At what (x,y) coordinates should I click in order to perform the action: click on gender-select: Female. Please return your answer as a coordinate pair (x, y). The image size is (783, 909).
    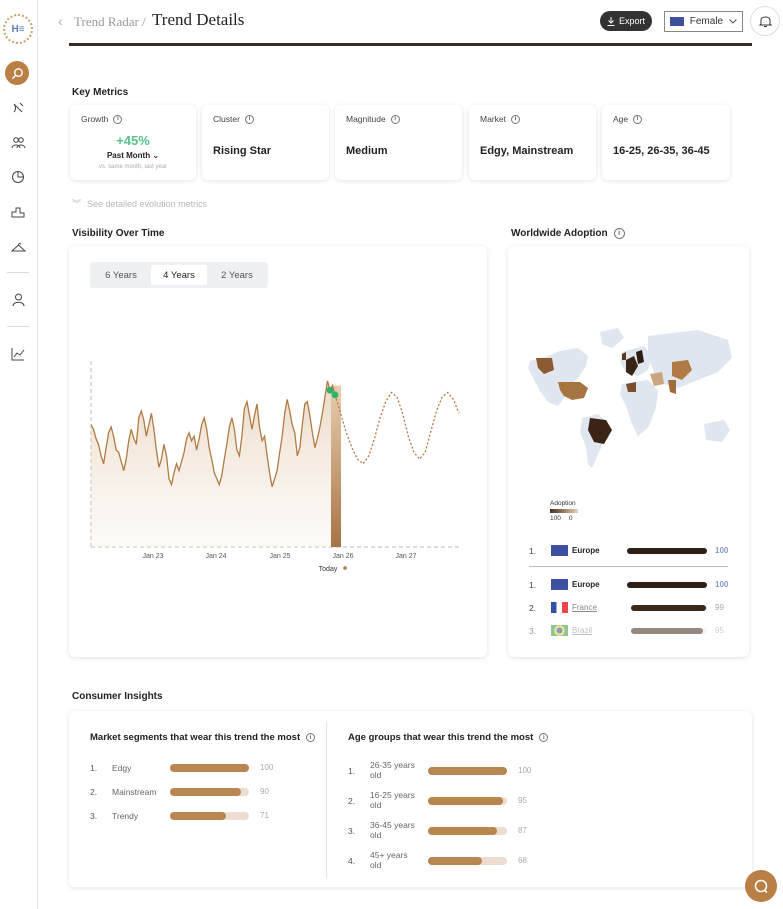
    Looking at the image, I should click on (703, 21).